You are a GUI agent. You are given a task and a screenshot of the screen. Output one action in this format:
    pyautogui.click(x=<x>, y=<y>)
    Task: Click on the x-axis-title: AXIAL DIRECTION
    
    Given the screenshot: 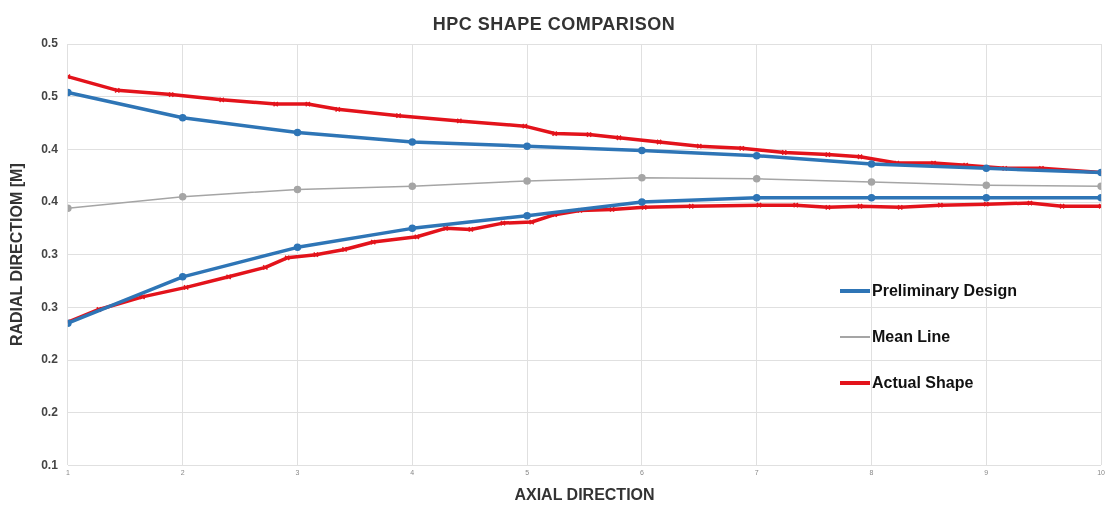 What is the action you would take?
    pyautogui.click(x=584, y=494)
    